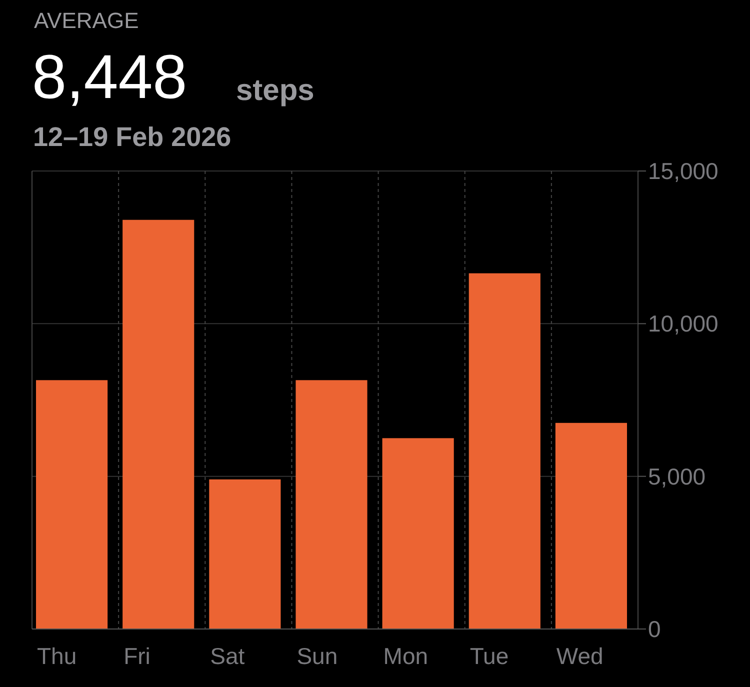 This screenshot has height=687, width=750. Describe the element at coordinates (683, 323) in the screenshot. I see `y-tick-label: 10,000` at that location.